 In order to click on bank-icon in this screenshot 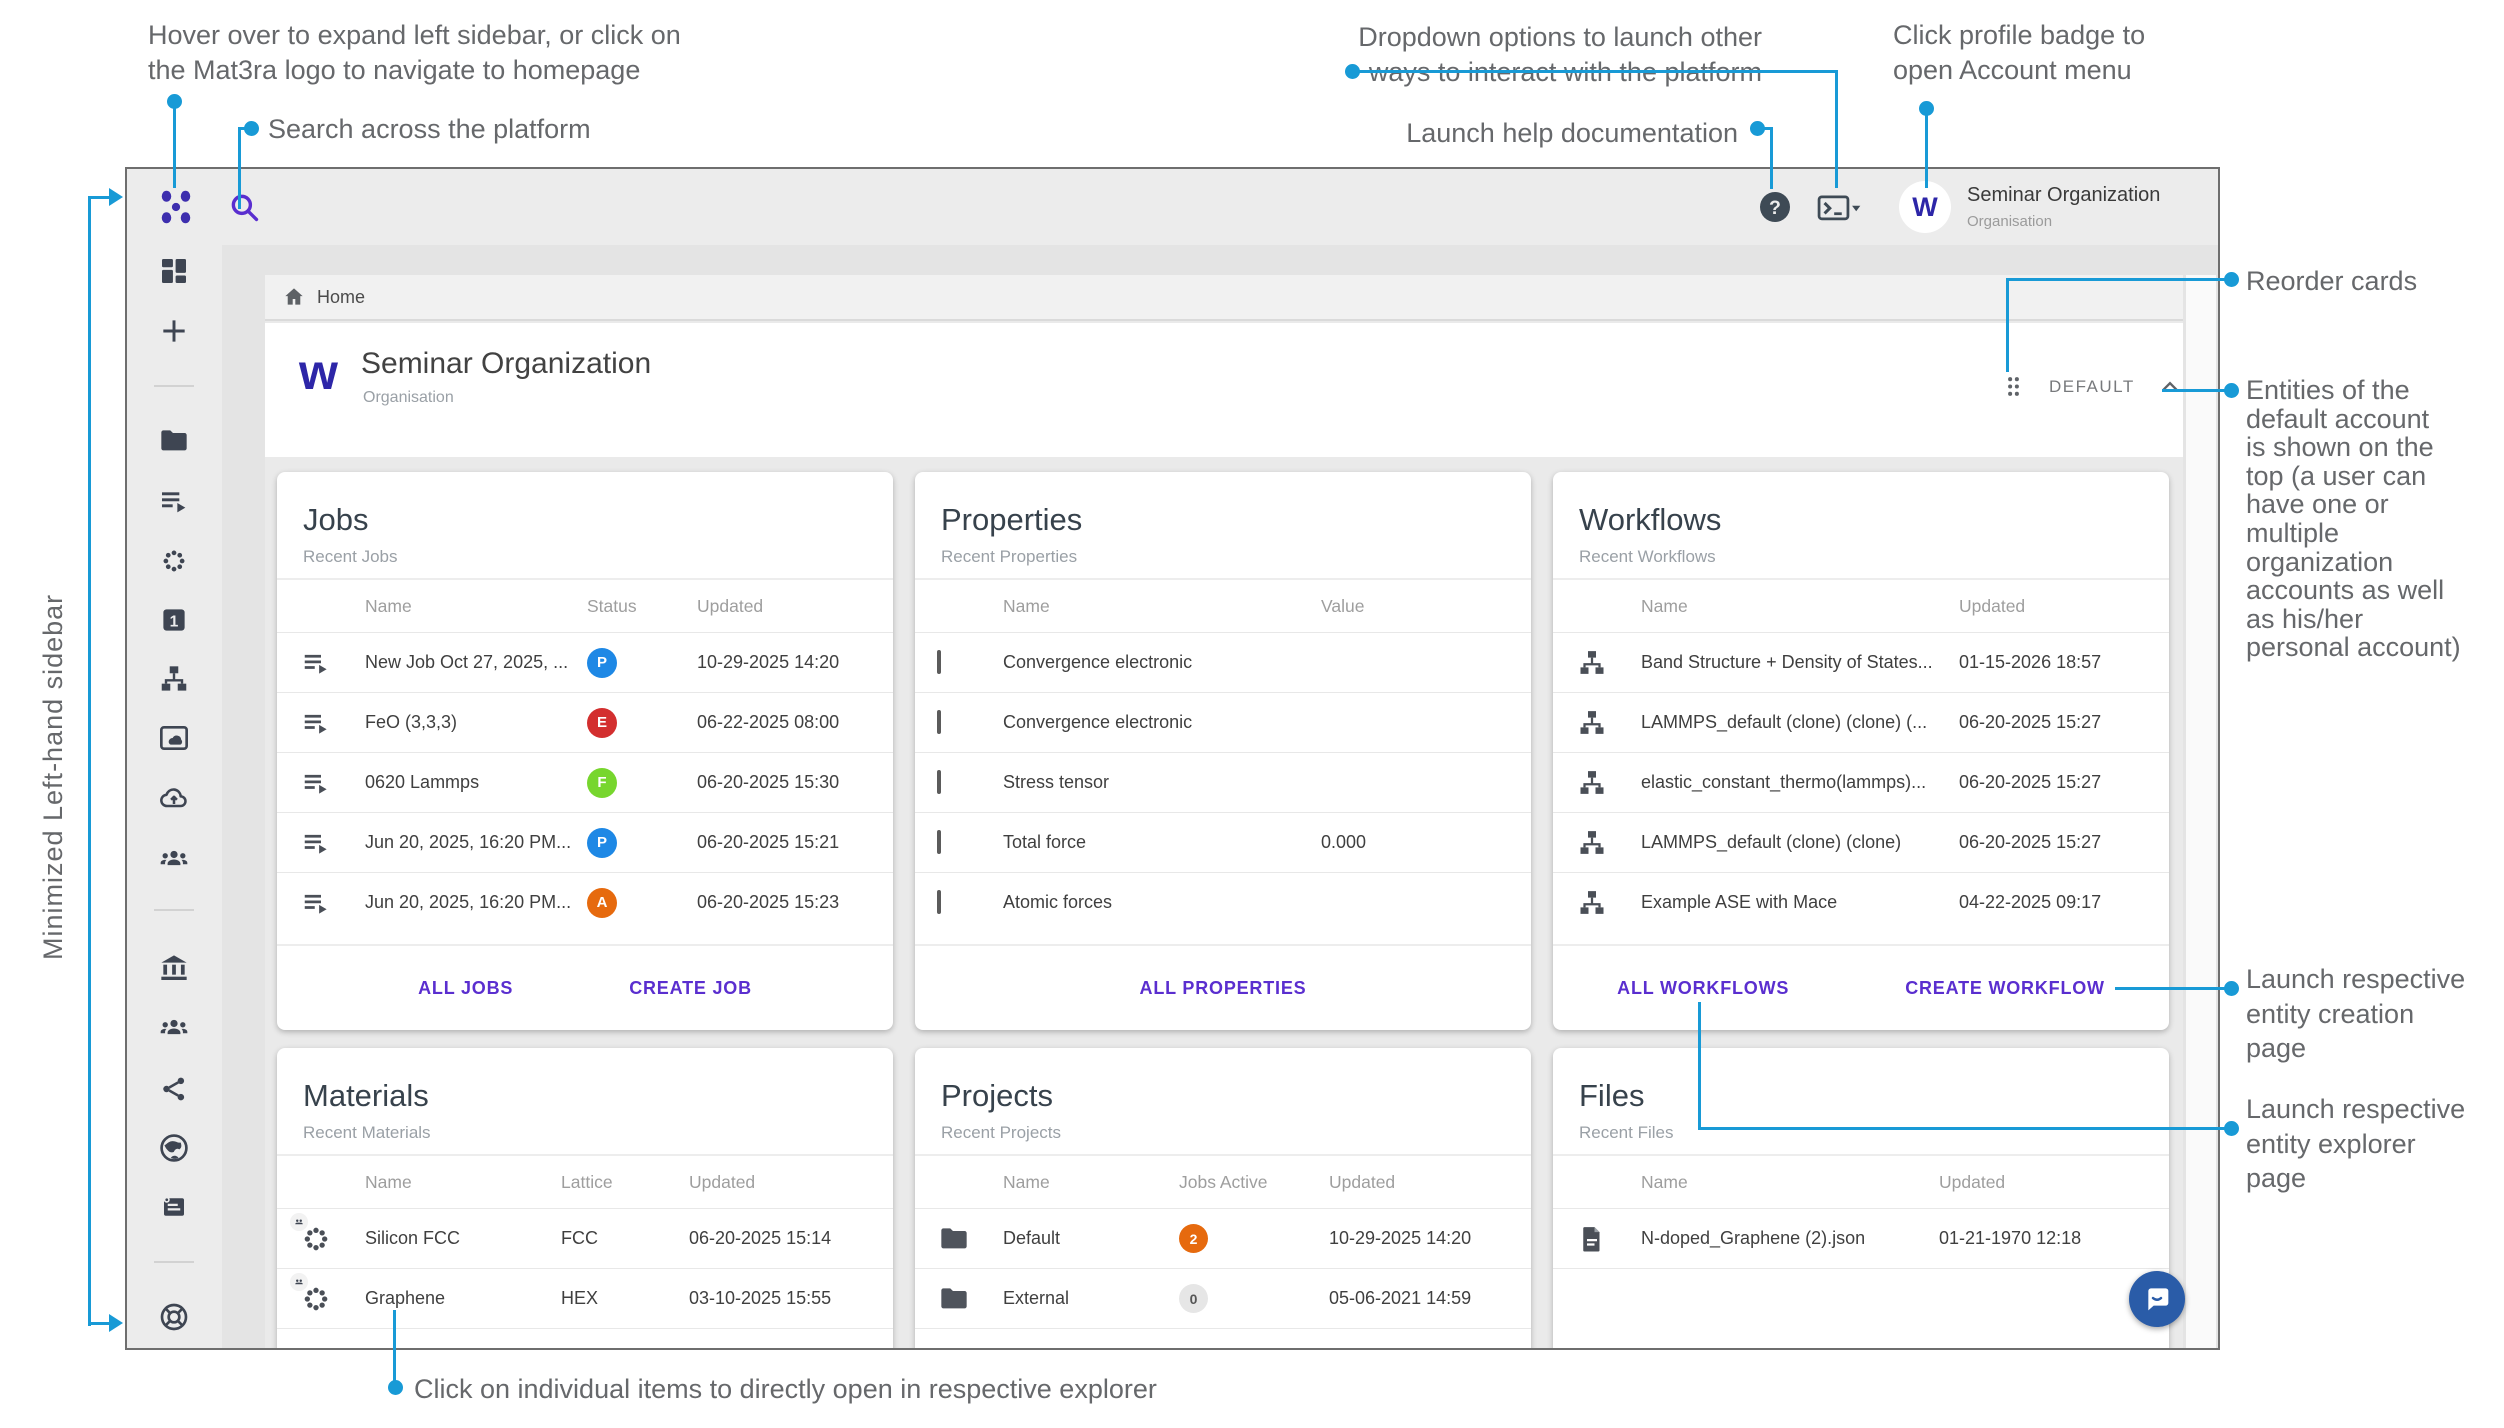, I will do `click(174, 967)`.